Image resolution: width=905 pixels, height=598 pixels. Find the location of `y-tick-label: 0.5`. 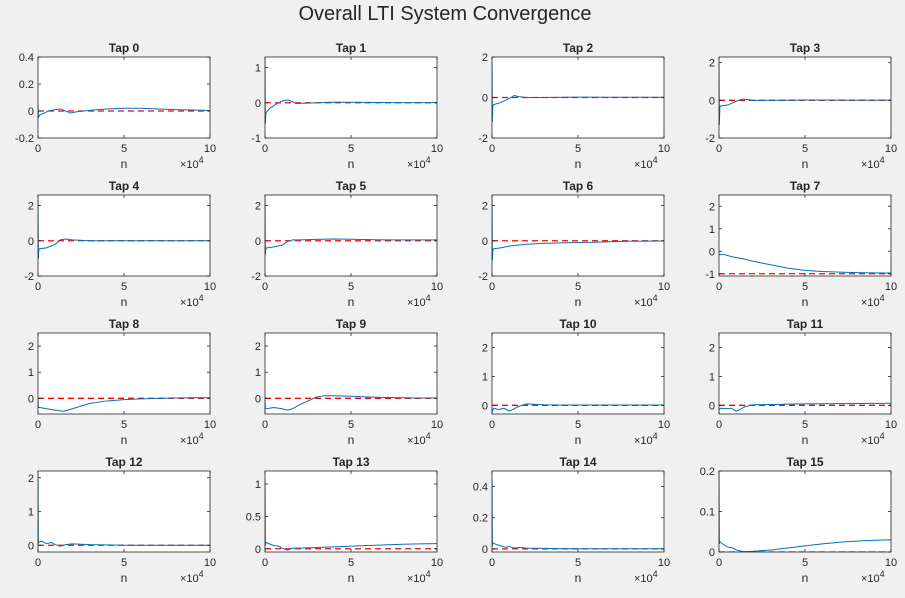

y-tick-label: 0.5 is located at coordinates (253, 517).